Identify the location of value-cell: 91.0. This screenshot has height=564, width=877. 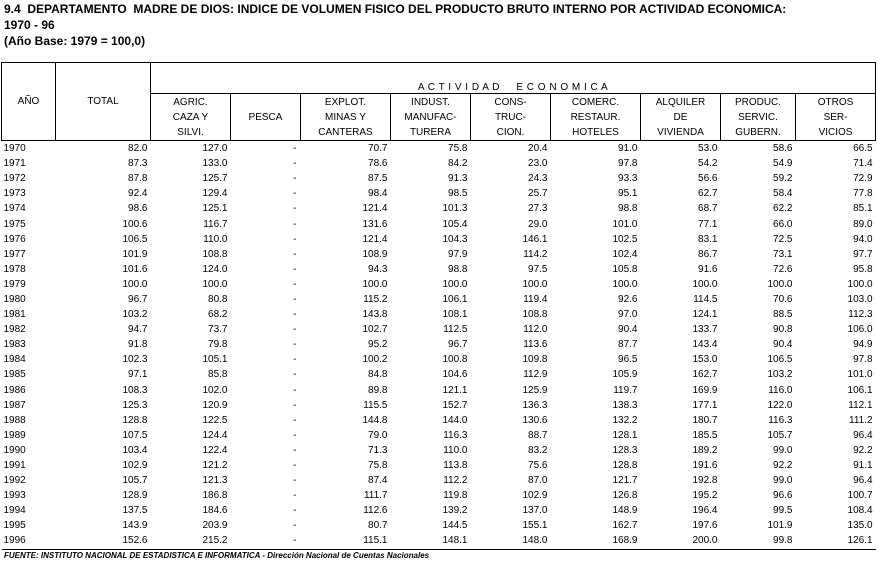
(628, 149).